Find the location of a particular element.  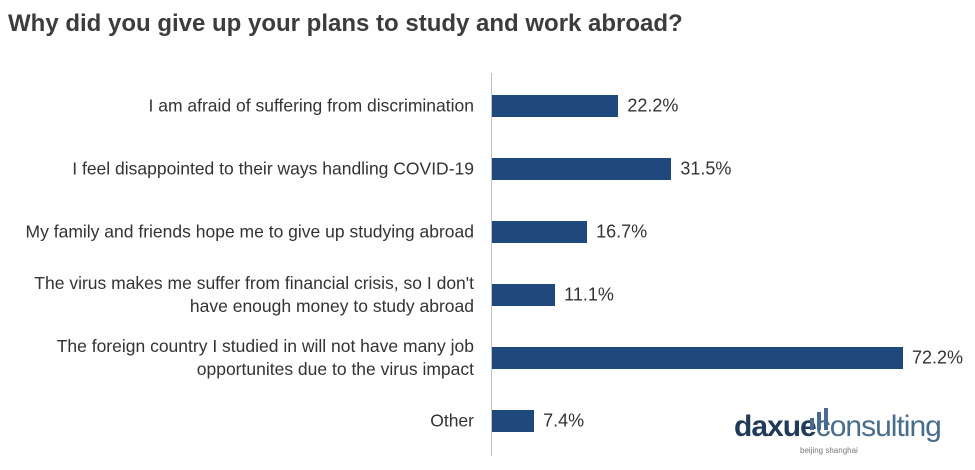

value-label: 72.2% is located at coordinates (938, 357).